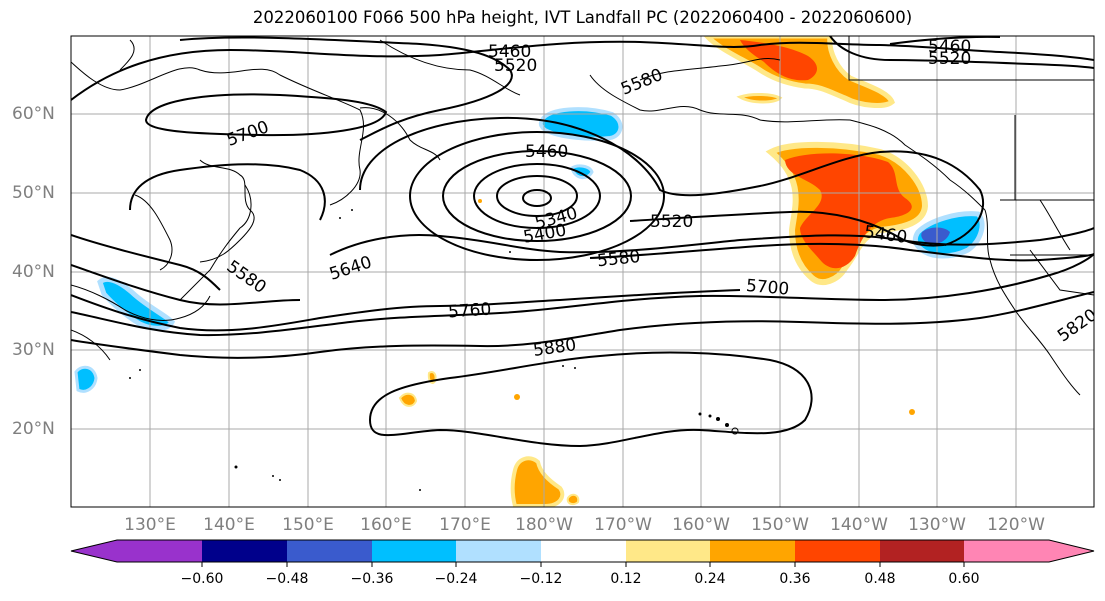 This screenshot has height=601, width=1105. I want to click on colorbar-tick-label: 0.12, so click(626, 579).